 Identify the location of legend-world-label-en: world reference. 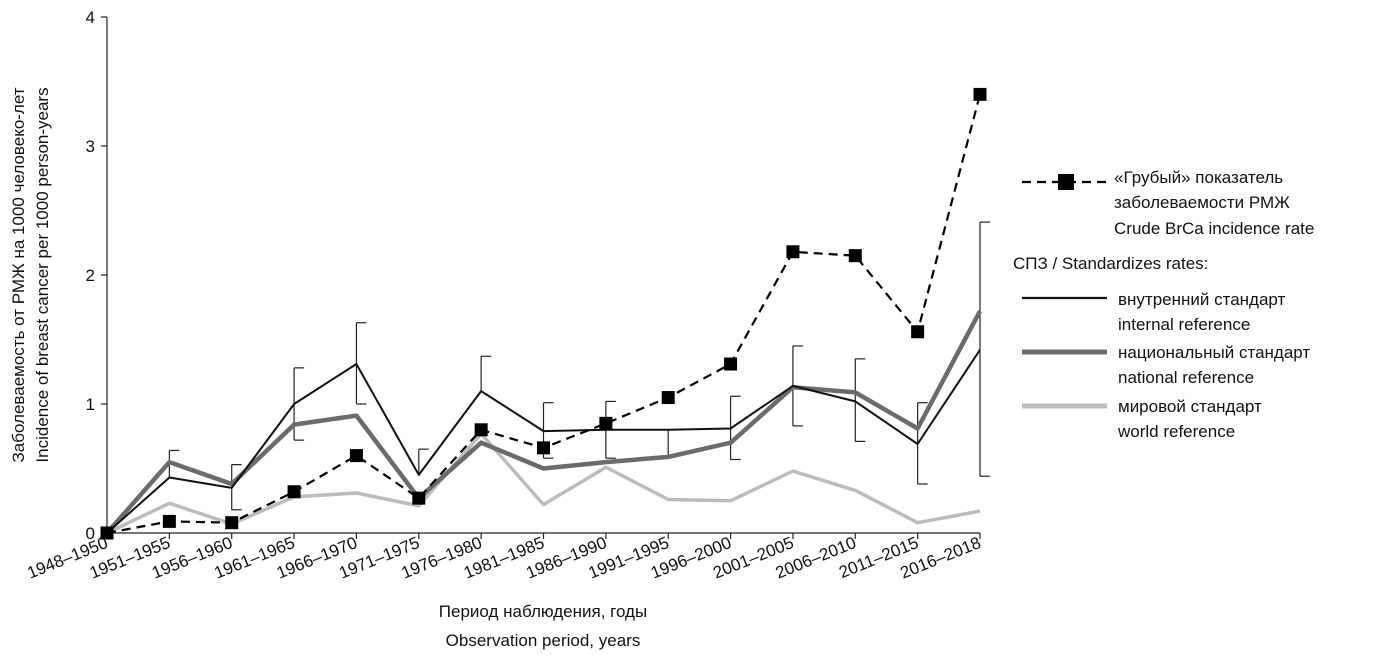
(1176, 431).